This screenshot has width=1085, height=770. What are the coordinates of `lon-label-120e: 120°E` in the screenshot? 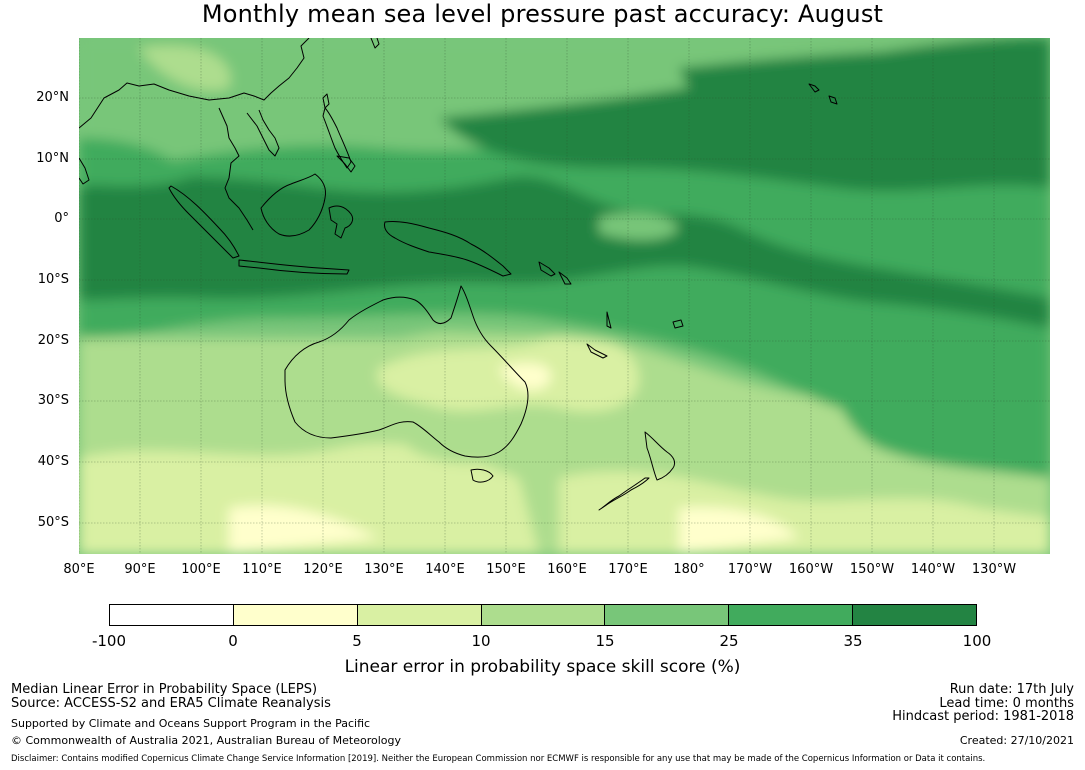 It's located at (323, 569).